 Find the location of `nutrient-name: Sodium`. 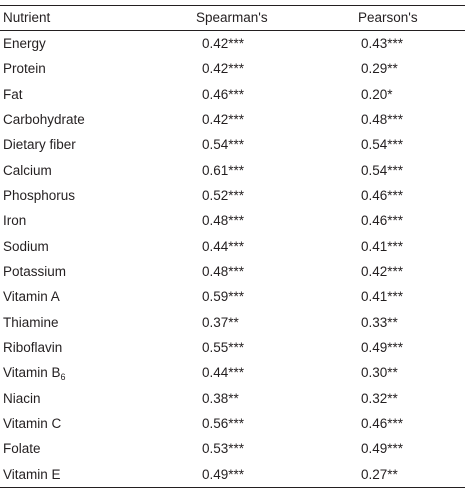

nutrient-name: Sodium is located at coordinates (26, 246).